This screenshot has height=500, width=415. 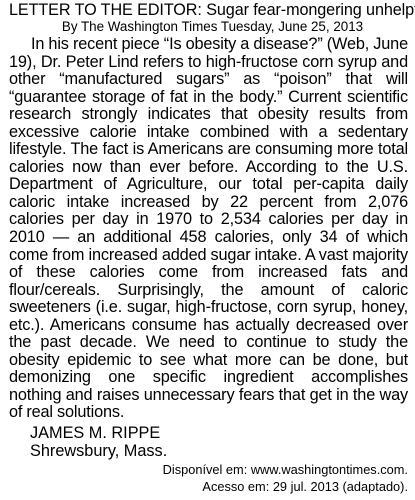 I want to click on source-available: Disponível em: www.washingtontimes.com., so click(x=285, y=469).